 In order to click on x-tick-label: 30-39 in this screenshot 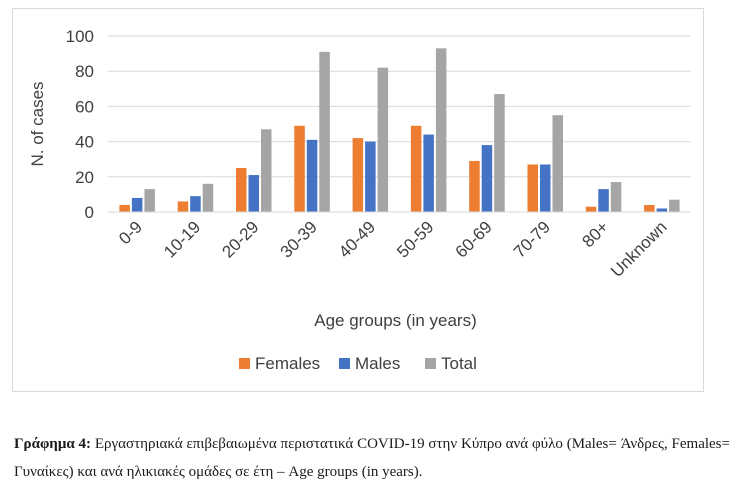, I will do `click(299, 239)`.